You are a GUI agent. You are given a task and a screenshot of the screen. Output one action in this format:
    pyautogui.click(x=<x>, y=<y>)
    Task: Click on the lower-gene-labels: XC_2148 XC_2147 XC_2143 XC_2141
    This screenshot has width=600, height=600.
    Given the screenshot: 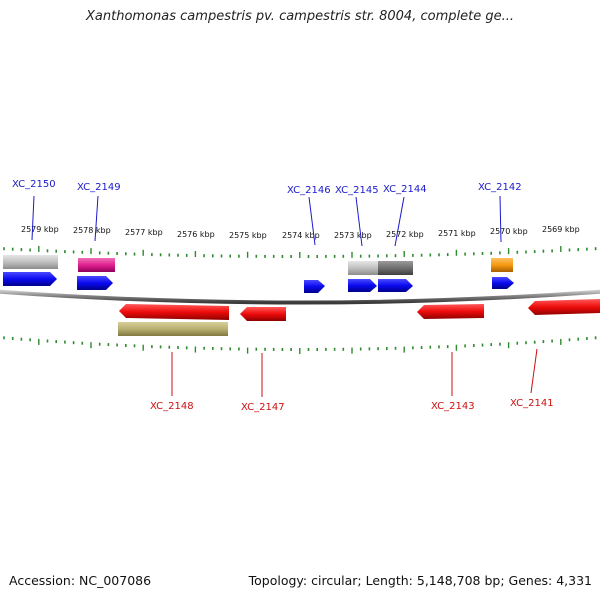 What is the action you would take?
    pyautogui.click(x=352, y=405)
    